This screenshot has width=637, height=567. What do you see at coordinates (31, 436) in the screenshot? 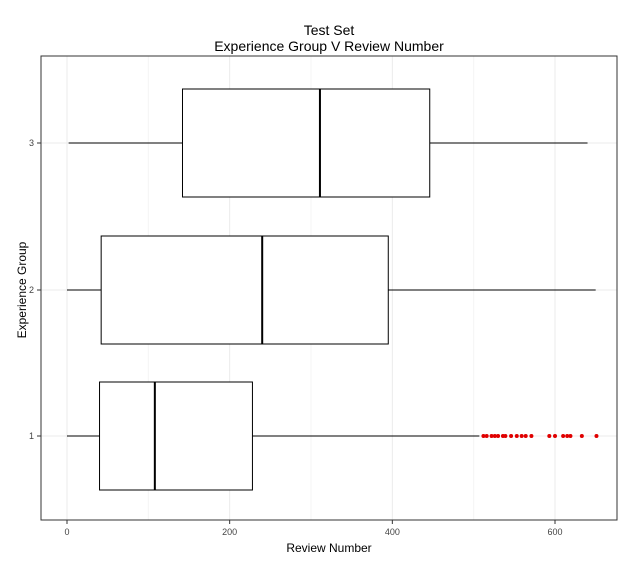
I see `y-tick-label: 1` at bounding box center [31, 436].